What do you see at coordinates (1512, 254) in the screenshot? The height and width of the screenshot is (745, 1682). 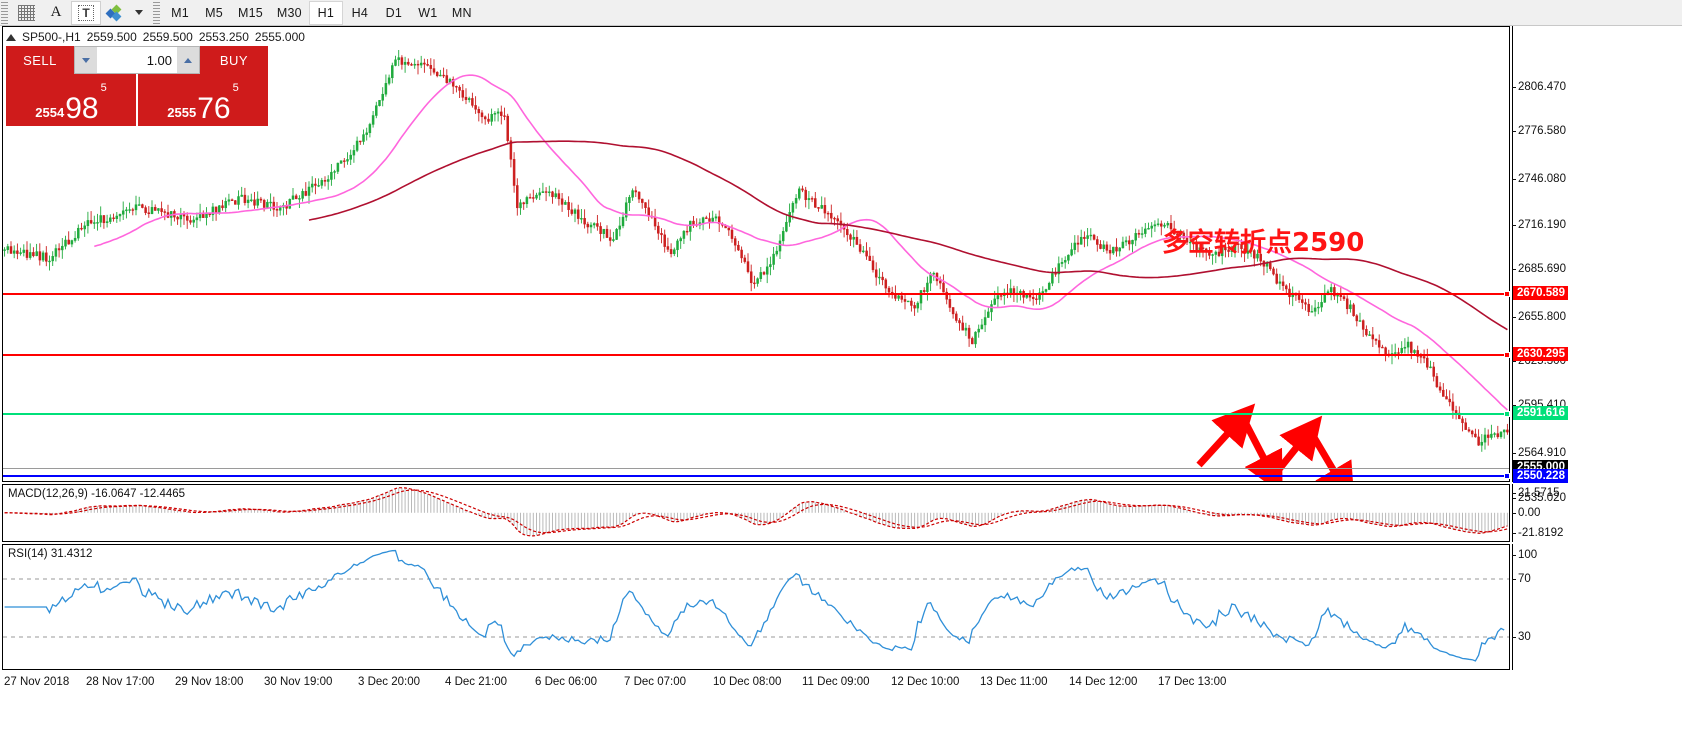 I see `price-axis-line` at bounding box center [1512, 254].